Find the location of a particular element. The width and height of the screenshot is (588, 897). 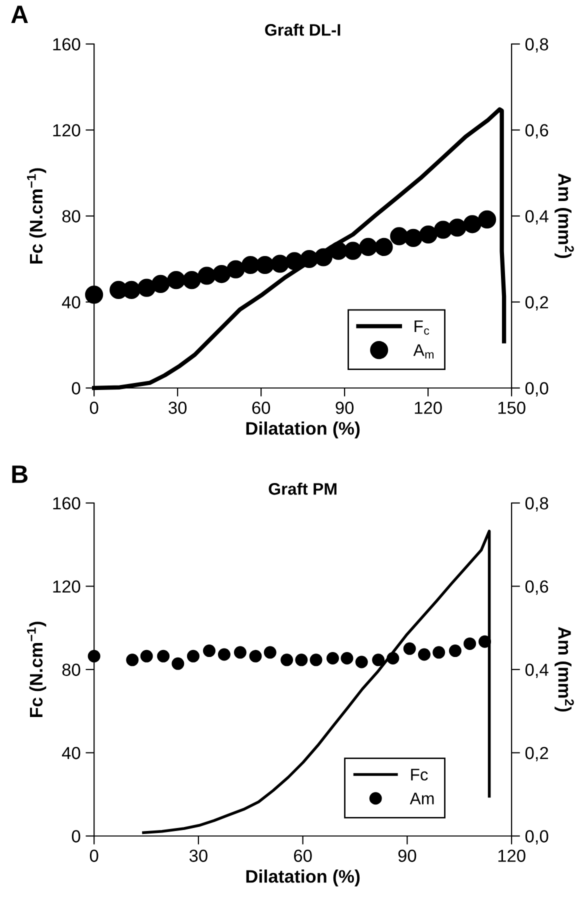

chart-title: Graft DL-I is located at coordinates (302, 30).